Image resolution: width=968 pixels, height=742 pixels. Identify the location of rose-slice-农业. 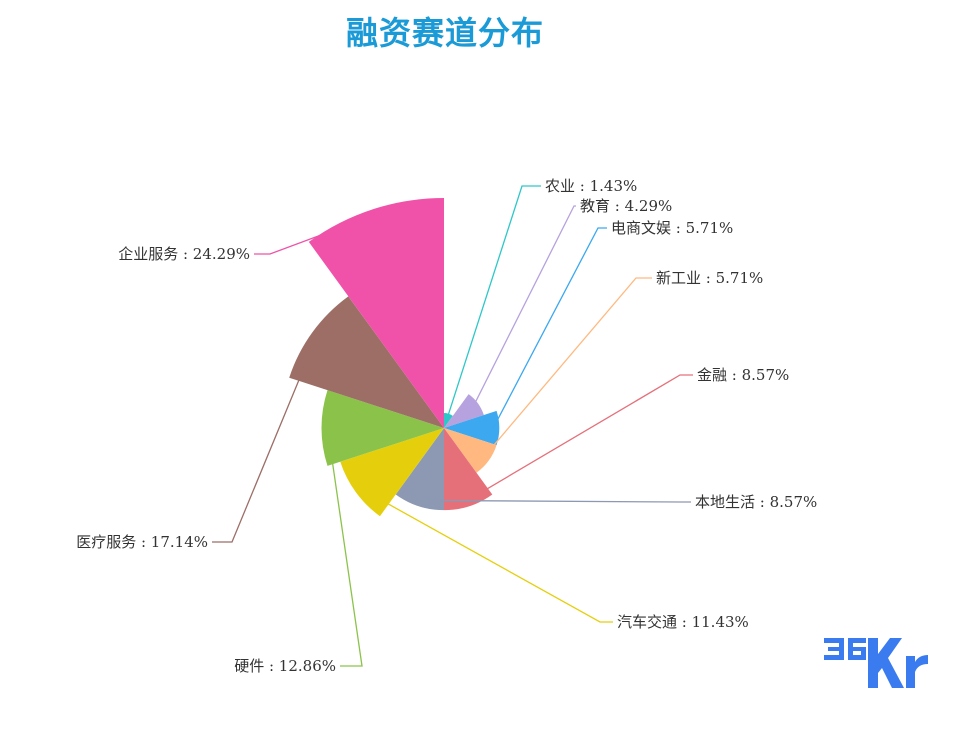
(448, 420).